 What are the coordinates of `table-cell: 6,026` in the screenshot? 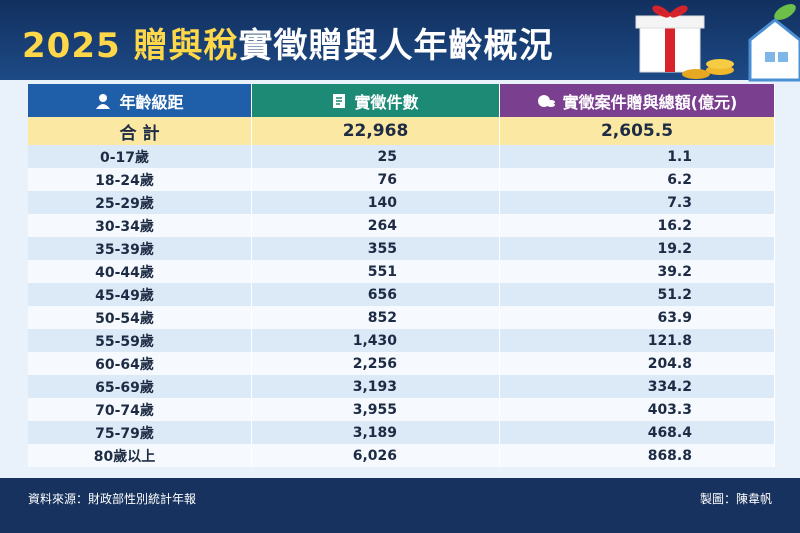 It's located at (376, 455).